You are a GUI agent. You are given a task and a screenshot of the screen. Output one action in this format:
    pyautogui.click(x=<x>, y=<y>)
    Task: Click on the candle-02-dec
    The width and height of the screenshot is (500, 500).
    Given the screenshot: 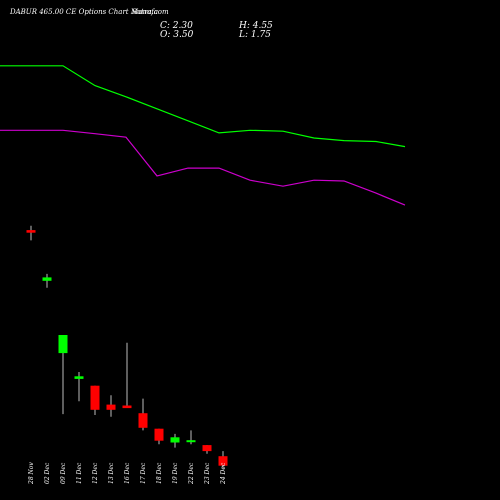 What is the action you would take?
    pyautogui.click(x=47, y=280)
    